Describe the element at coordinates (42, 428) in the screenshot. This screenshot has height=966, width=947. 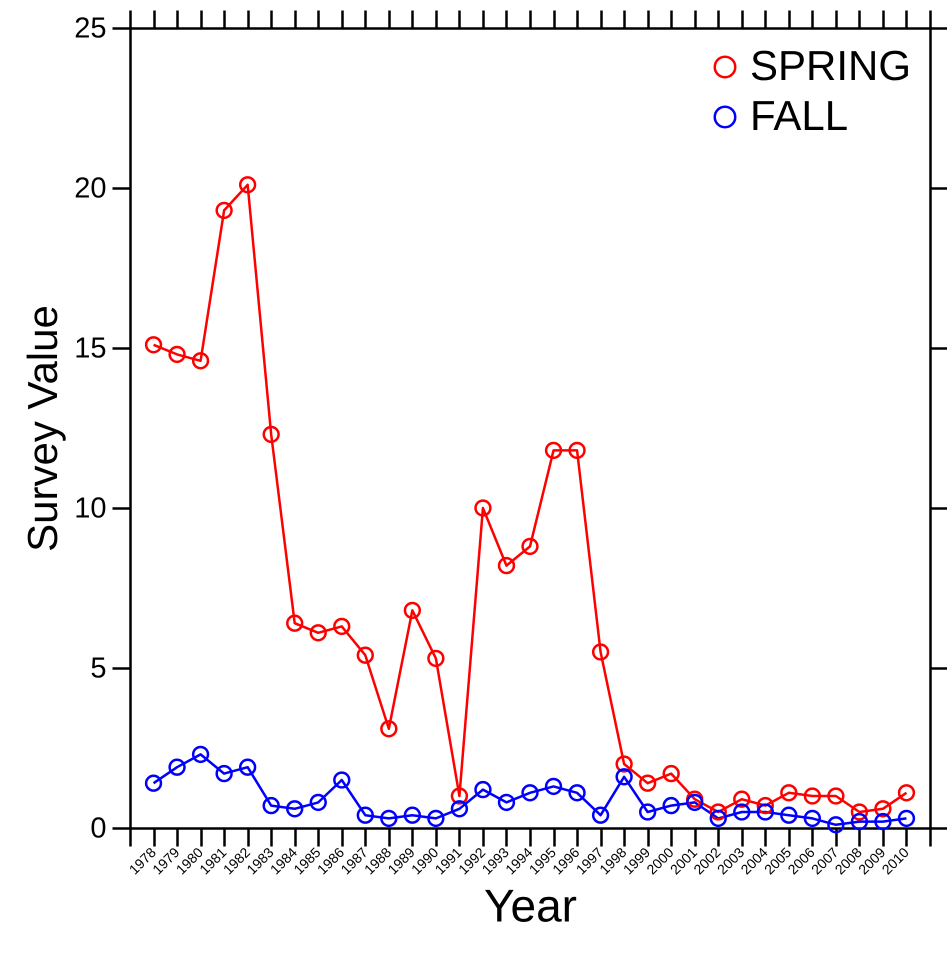
I see `y-axis-title: Survey Value` at that location.